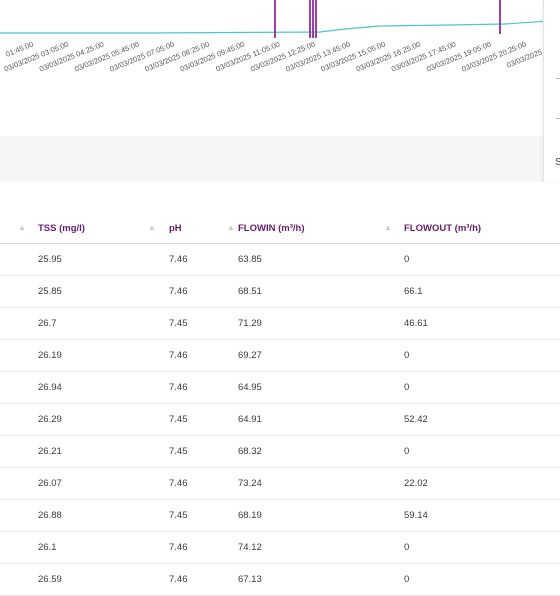 Image resolution: width=560 pixels, height=596 pixels. Describe the element at coordinates (482, 291) in the screenshot. I see `table-cell-flowout: 66.1` at that location.